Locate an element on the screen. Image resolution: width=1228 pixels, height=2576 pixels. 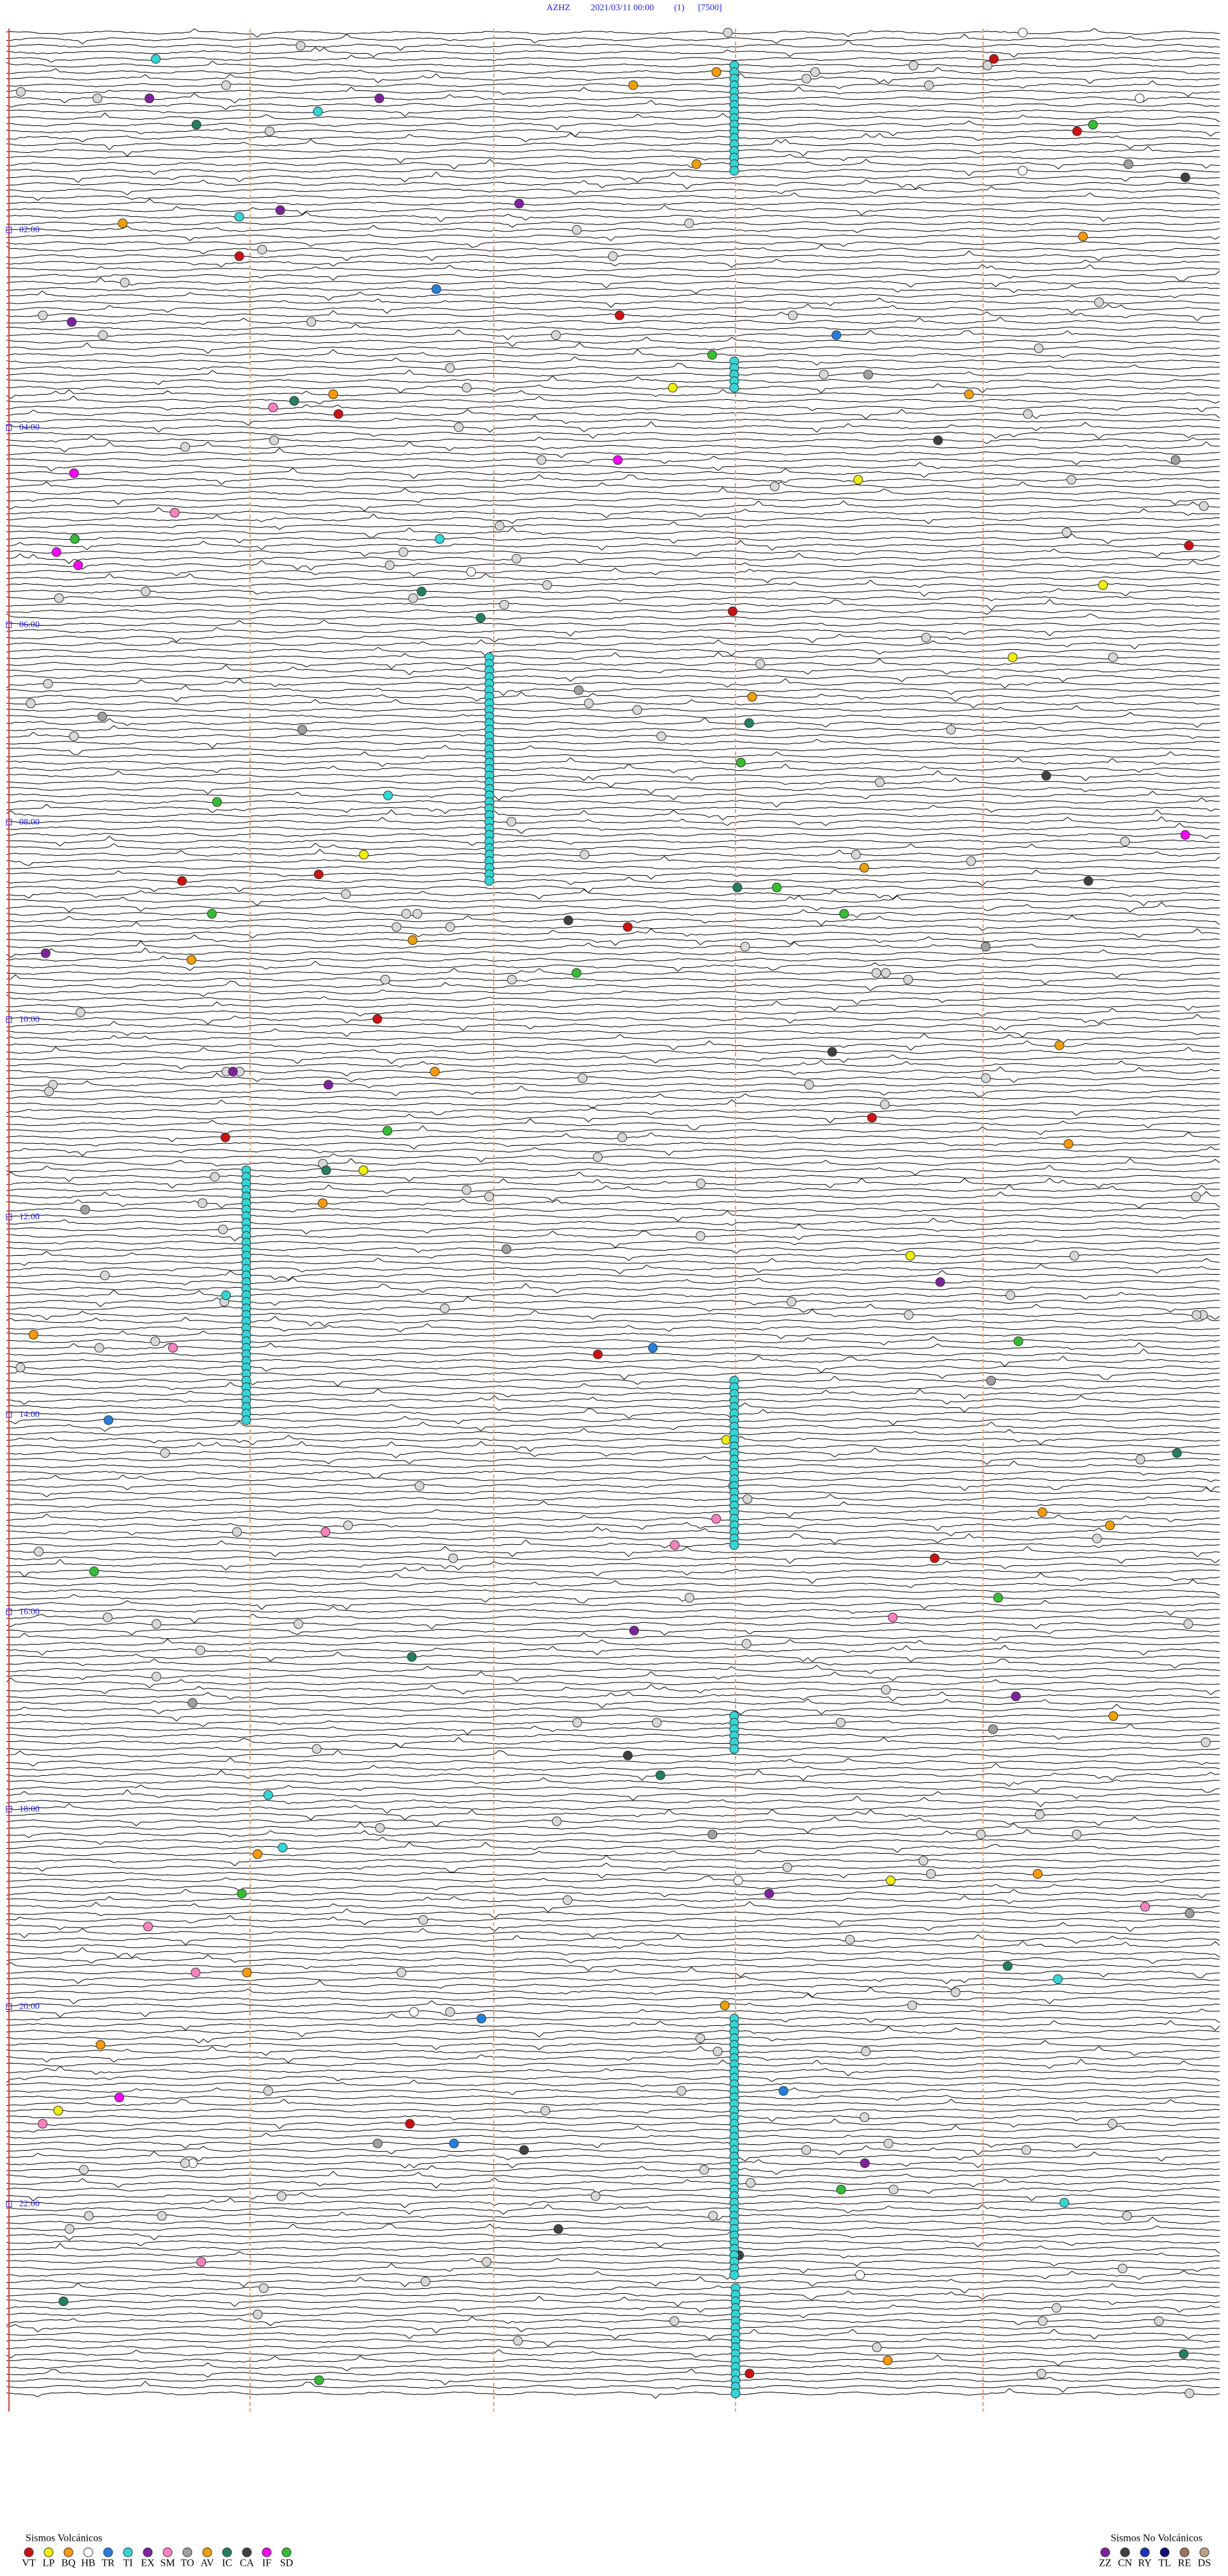
legend-title: Sismos Volcánicos is located at coordinates (64, 2538).